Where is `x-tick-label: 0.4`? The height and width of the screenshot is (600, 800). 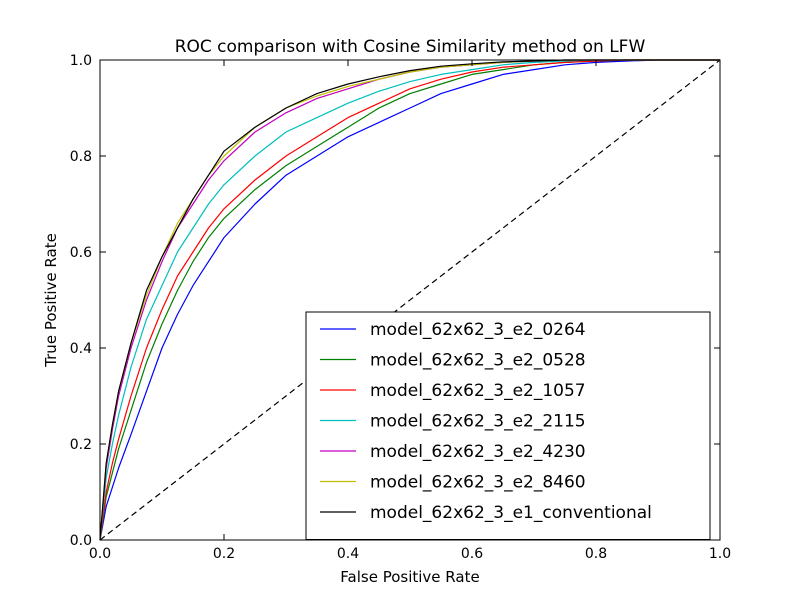 x-tick-label: 0.4 is located at coordinates (348, 554).